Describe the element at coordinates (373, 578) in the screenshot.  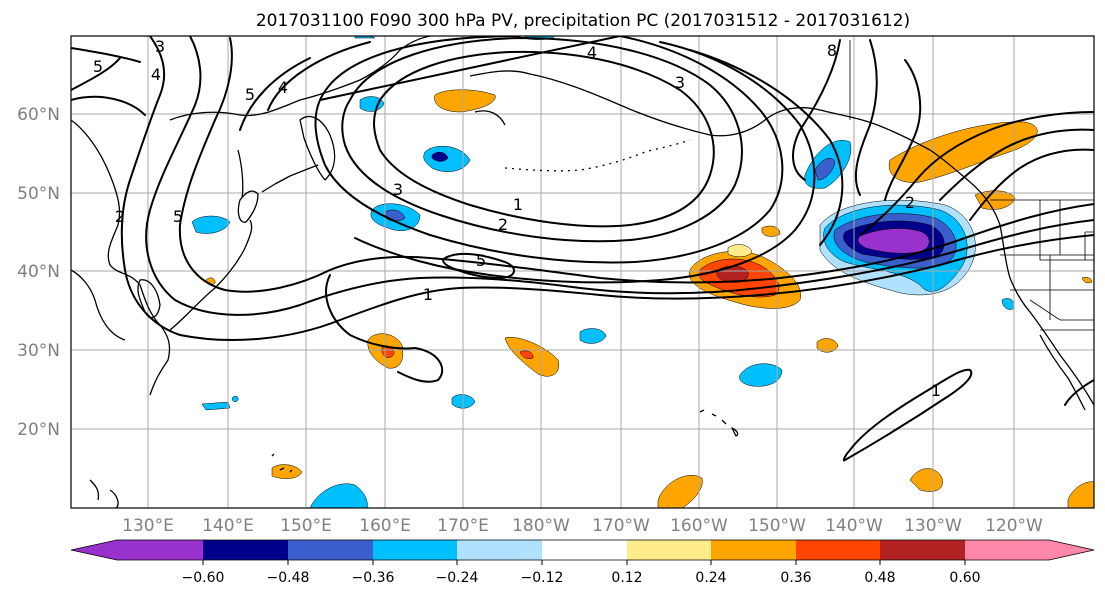
I see `colorbar-tick-label: −0.36` at that location.